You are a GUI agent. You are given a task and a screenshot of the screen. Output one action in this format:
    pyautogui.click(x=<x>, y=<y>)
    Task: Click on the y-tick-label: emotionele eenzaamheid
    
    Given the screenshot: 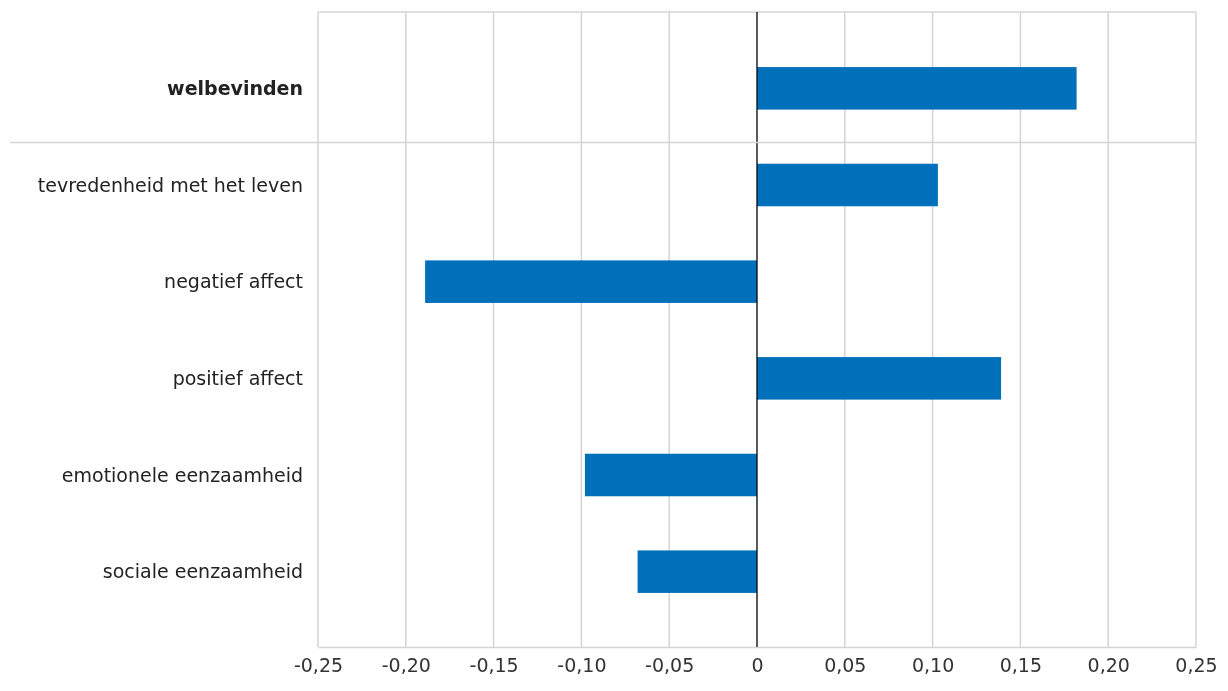 What is the action you would take?
    pyautogui.click(x=182, y=474)
    